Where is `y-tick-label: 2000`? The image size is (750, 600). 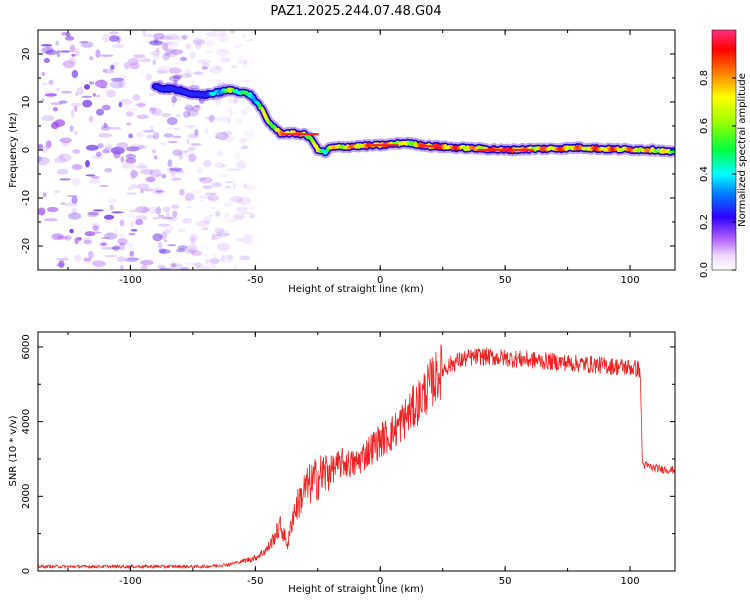
y-tick-label: 2000 is located at coordinates (26, 496).